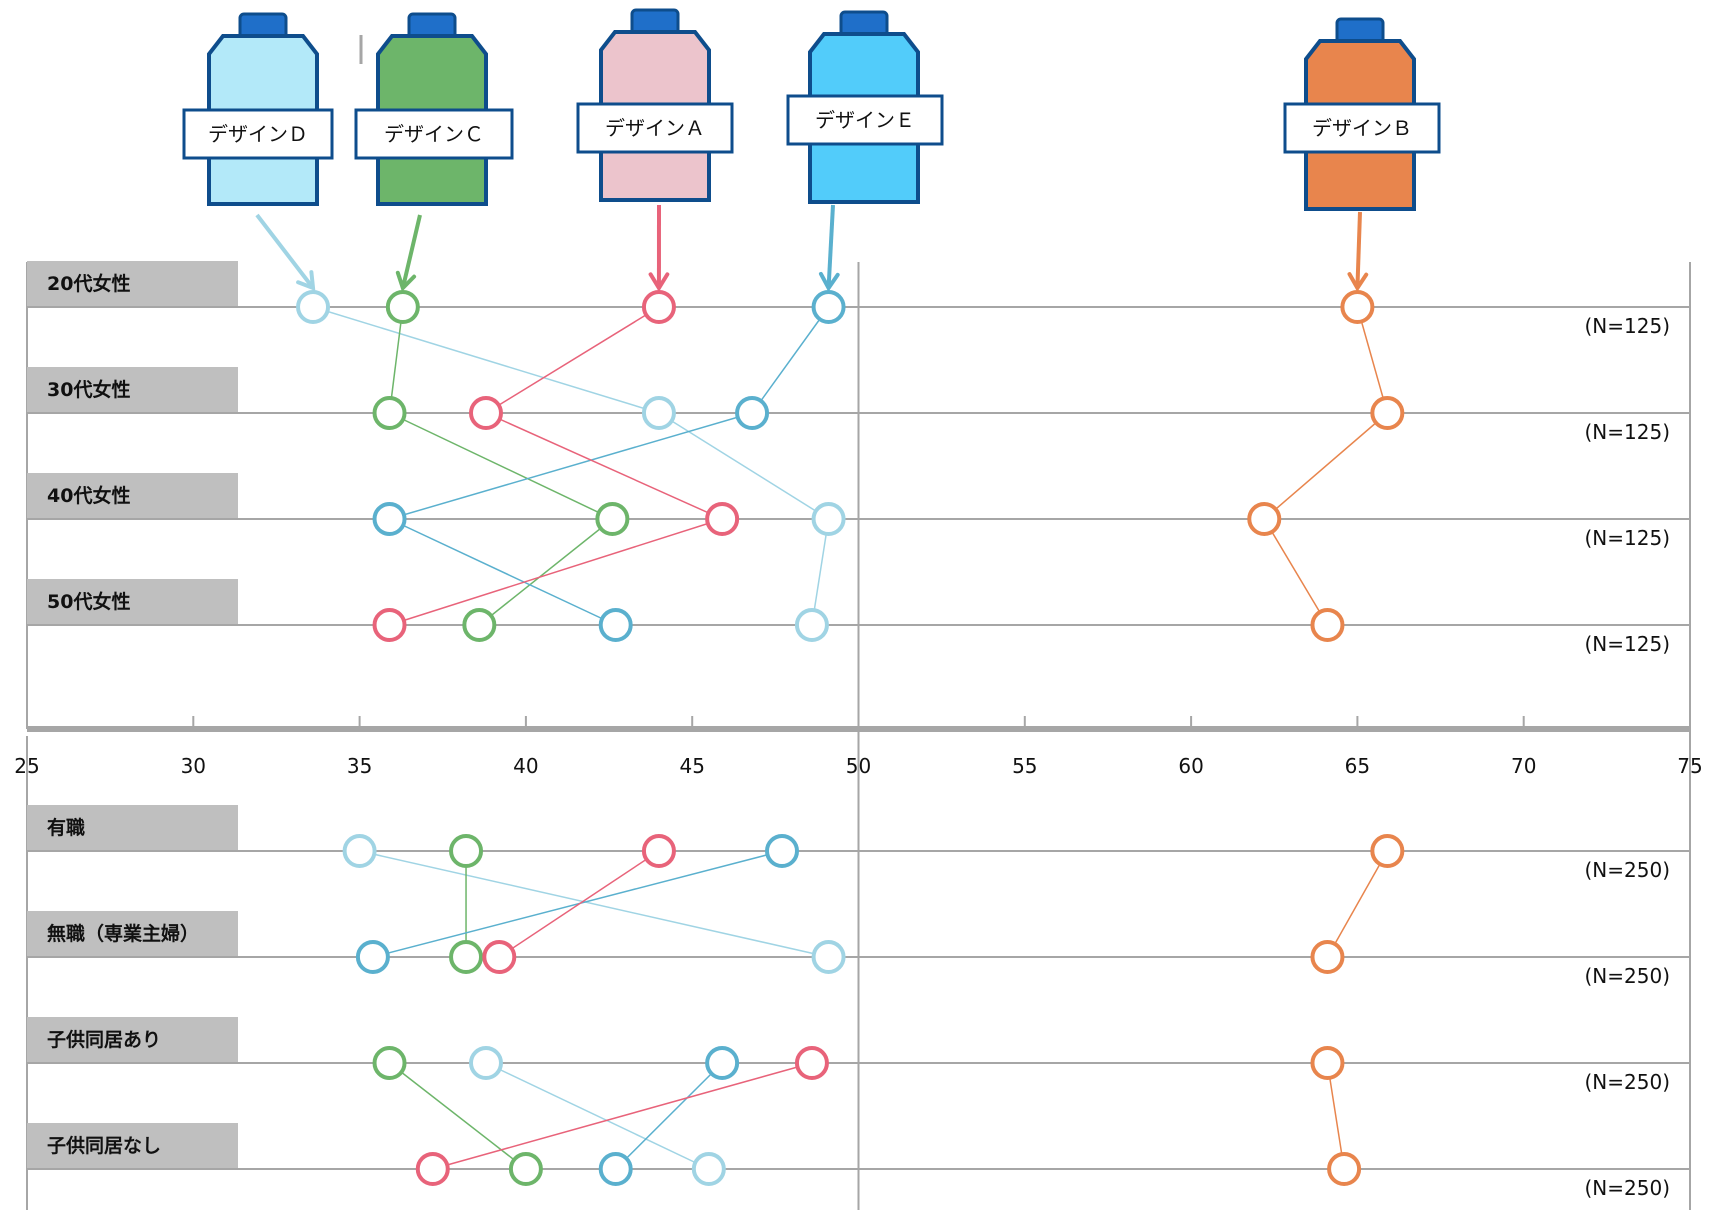  I want to click on design-label: デザインＢ, so click(1362, 128).